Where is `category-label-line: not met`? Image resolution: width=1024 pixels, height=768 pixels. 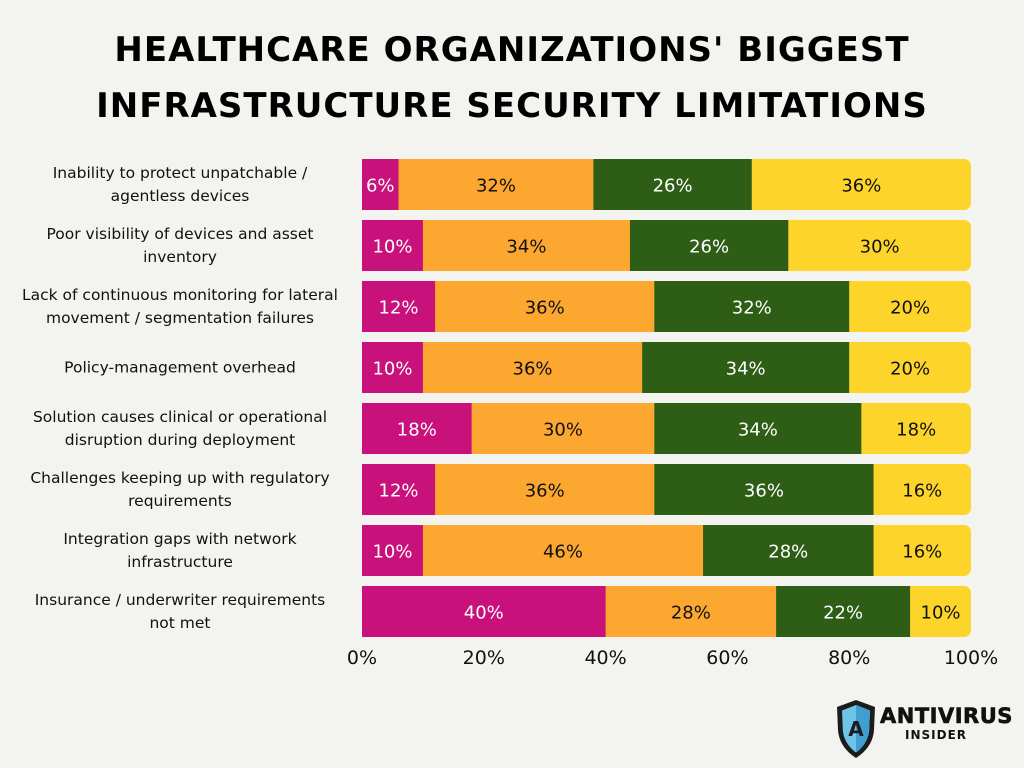
category-label-line: not met is located at coordinates (179, 623).